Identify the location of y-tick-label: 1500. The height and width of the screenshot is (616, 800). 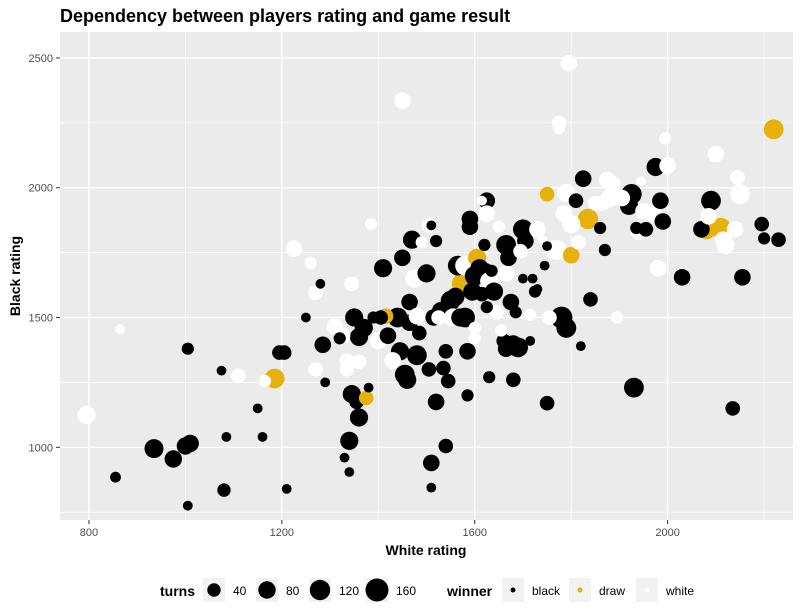
(41, 319).